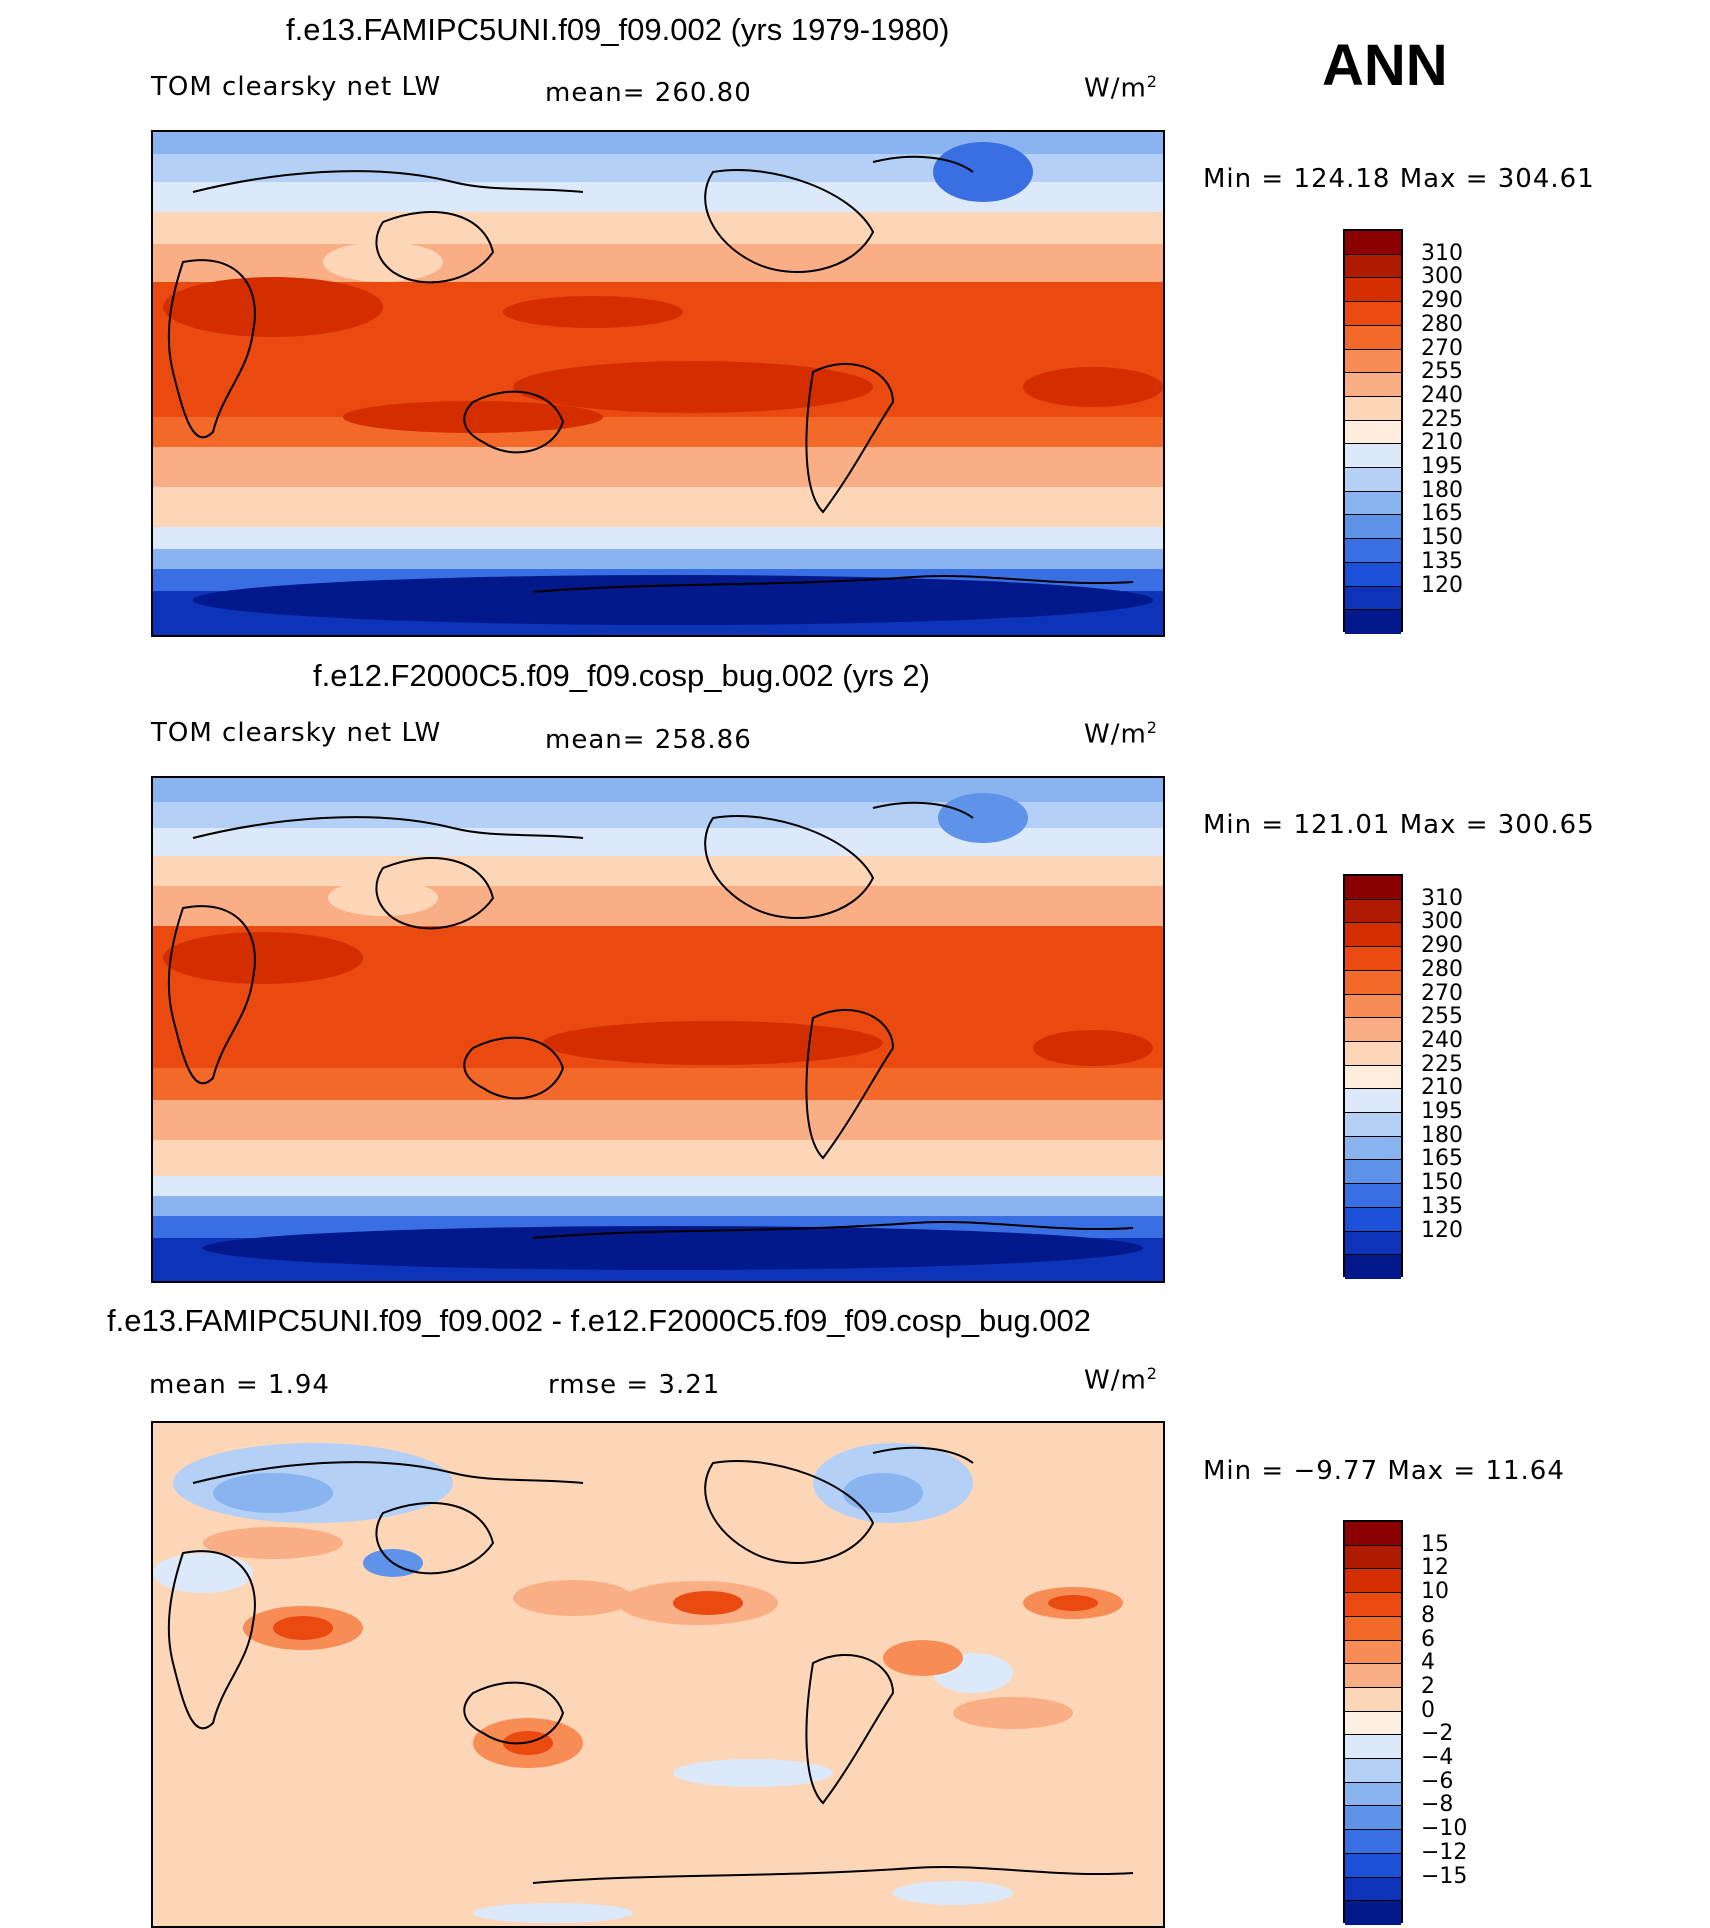 The height and width of the screenshot is (1928, 1710). Describe the element at coordinates (1437, 1734) in the screenshot. I see `colorbar-tick-label: −2` at that location.